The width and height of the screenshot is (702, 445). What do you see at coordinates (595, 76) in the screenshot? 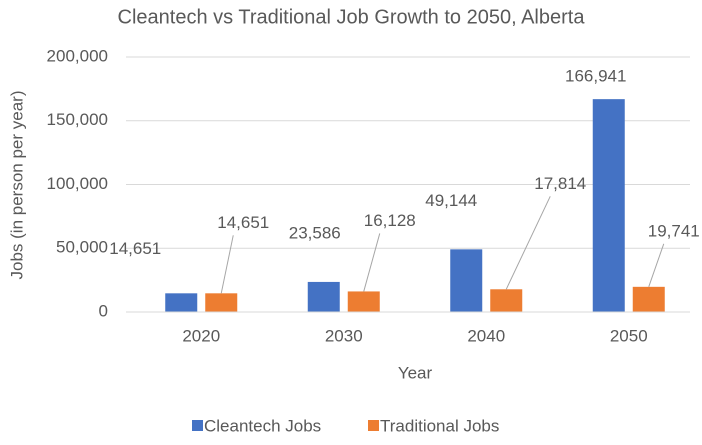
I see `data-label: 166,941` at bounding box center [595, 76].